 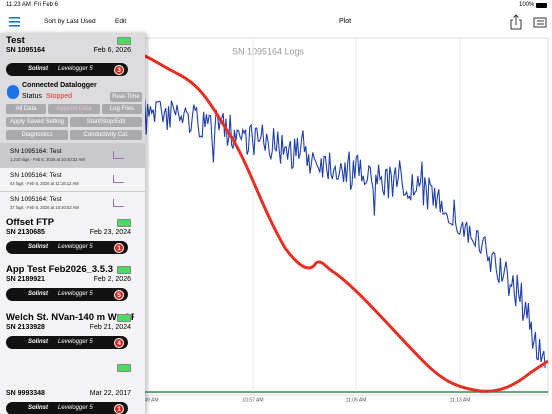 I want to click on device-name: App Test Feb2026_3.5.3, so click(x=60, y=269).